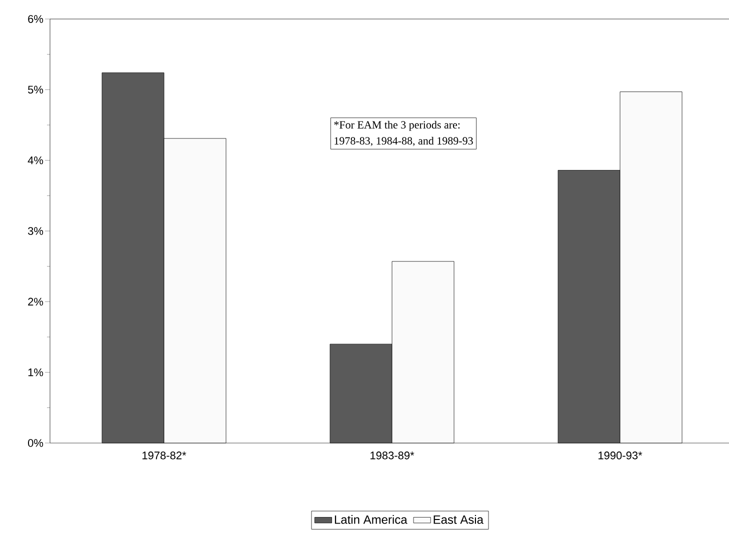 The width and height of the screenshot is (729, 542). What do you see at coordinates (36, 372) in the screenshot?
I see `y-tick-label: 1%` at bounding box center [36, 372].